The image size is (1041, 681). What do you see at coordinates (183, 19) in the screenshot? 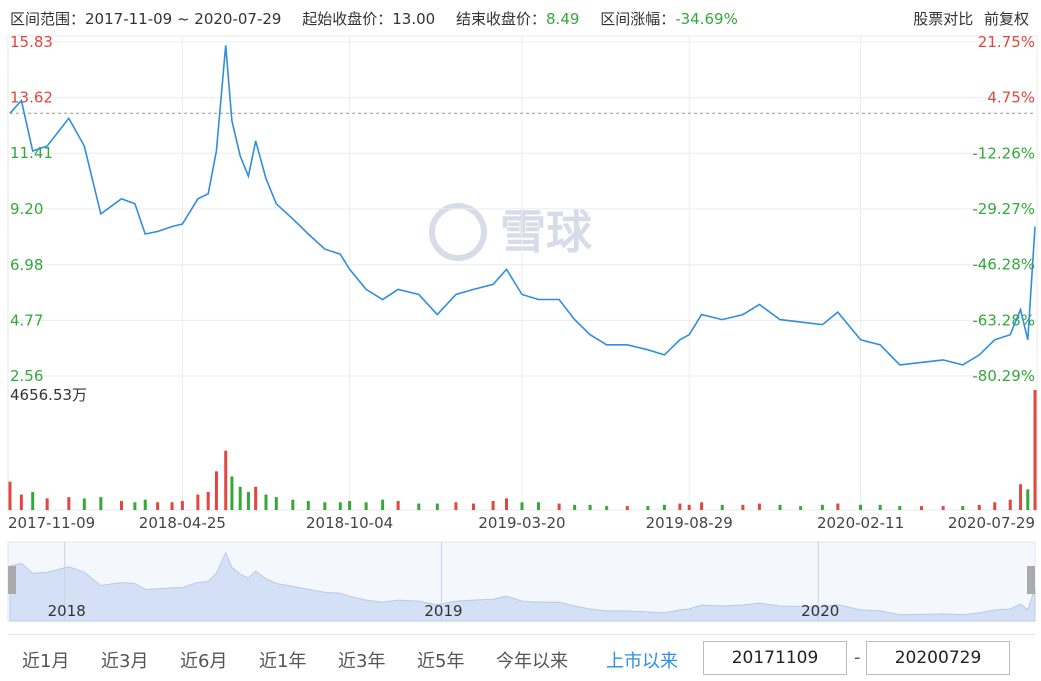
I see `range: 2017-11-09 ~ 2020-07-29` at bounding box center [183, 19].